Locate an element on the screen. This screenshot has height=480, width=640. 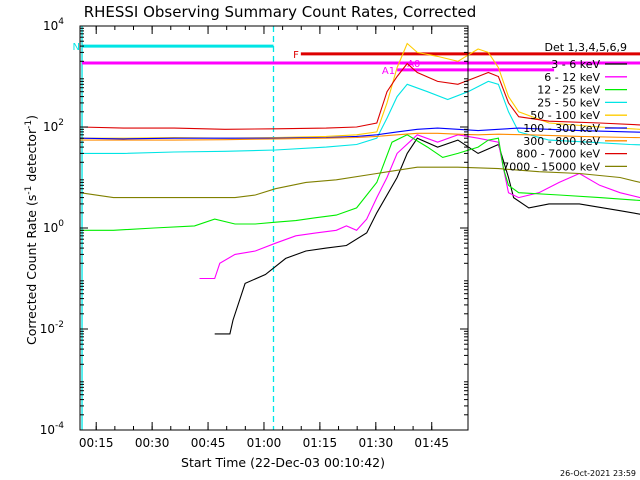
y-tick-label-4: 10⁻⁴ is located at coordinates (52, 429).